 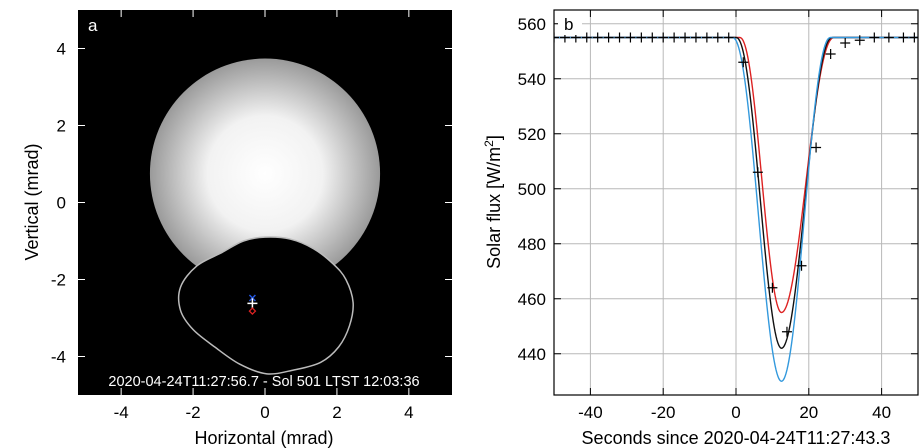 I want to click on y-tick-label-b: 520, so click(x=532, y=134).